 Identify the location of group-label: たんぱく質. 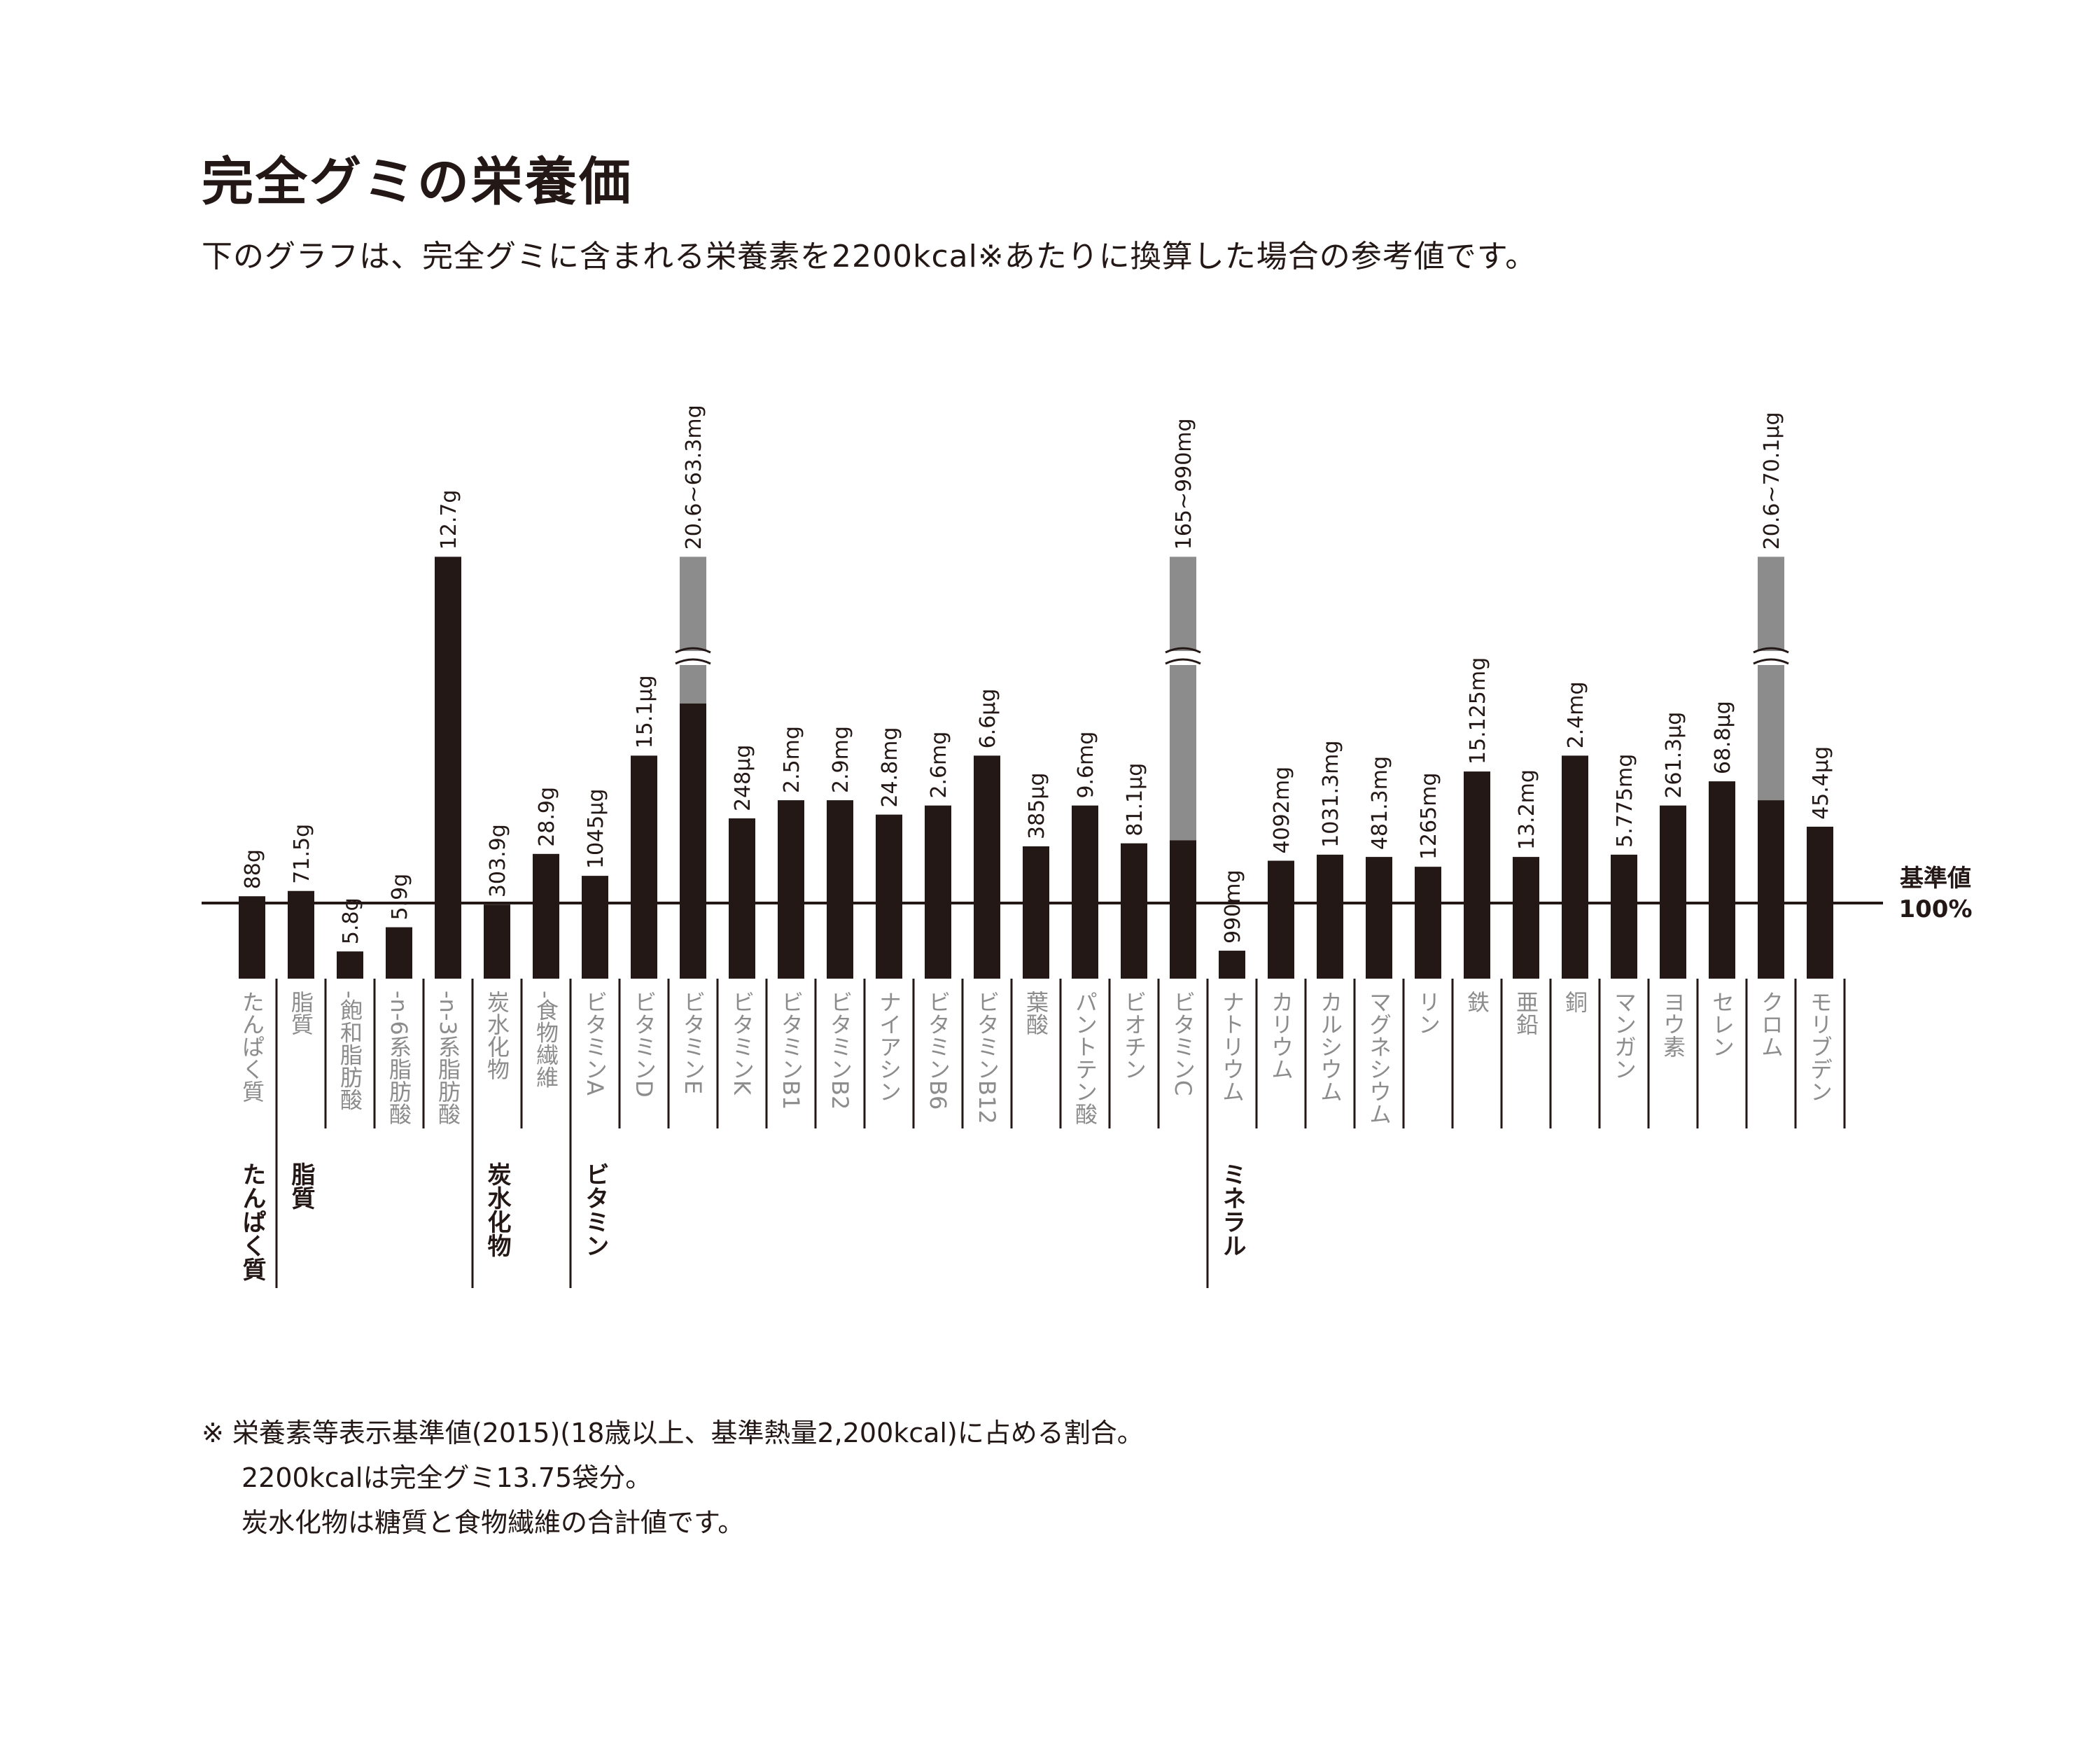
(252, 1221).